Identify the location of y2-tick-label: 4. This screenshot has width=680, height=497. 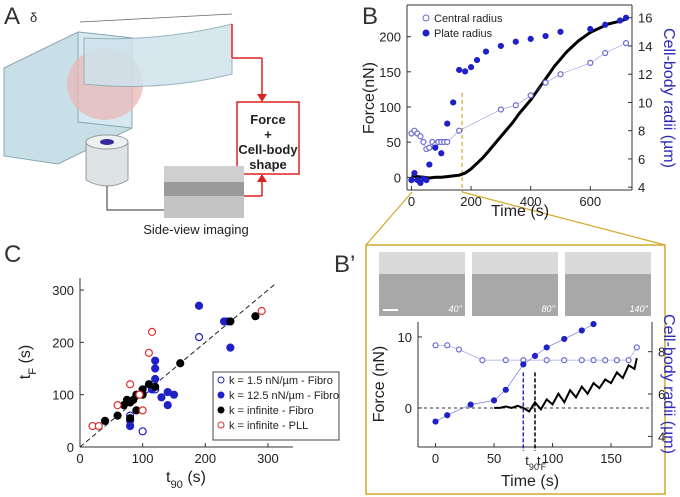
(641, 187).